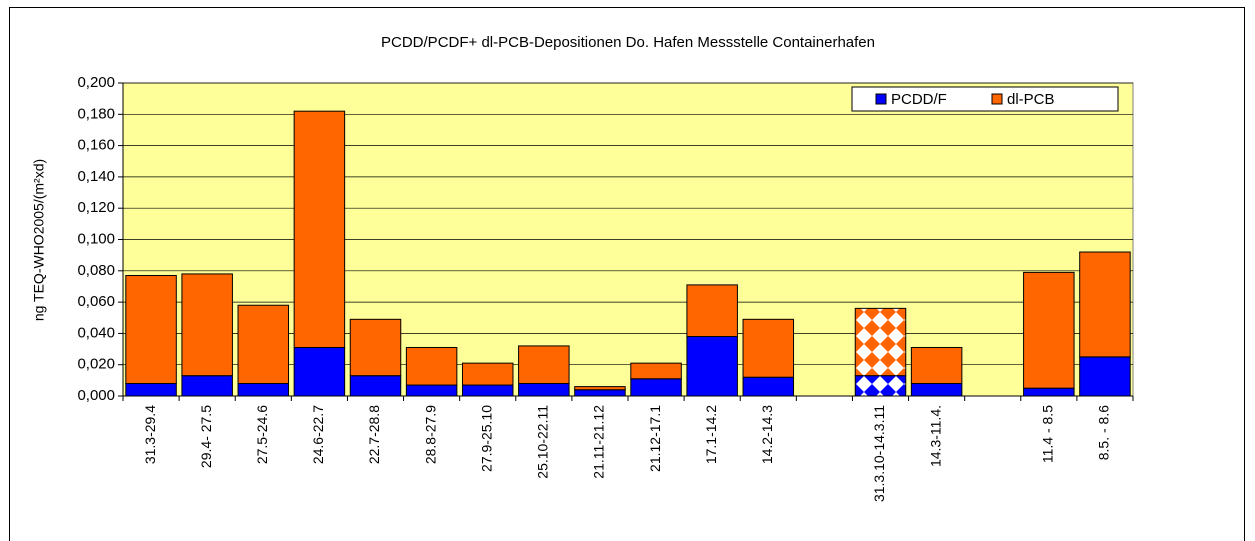  I want to click on legend-box, so click(985, 99).